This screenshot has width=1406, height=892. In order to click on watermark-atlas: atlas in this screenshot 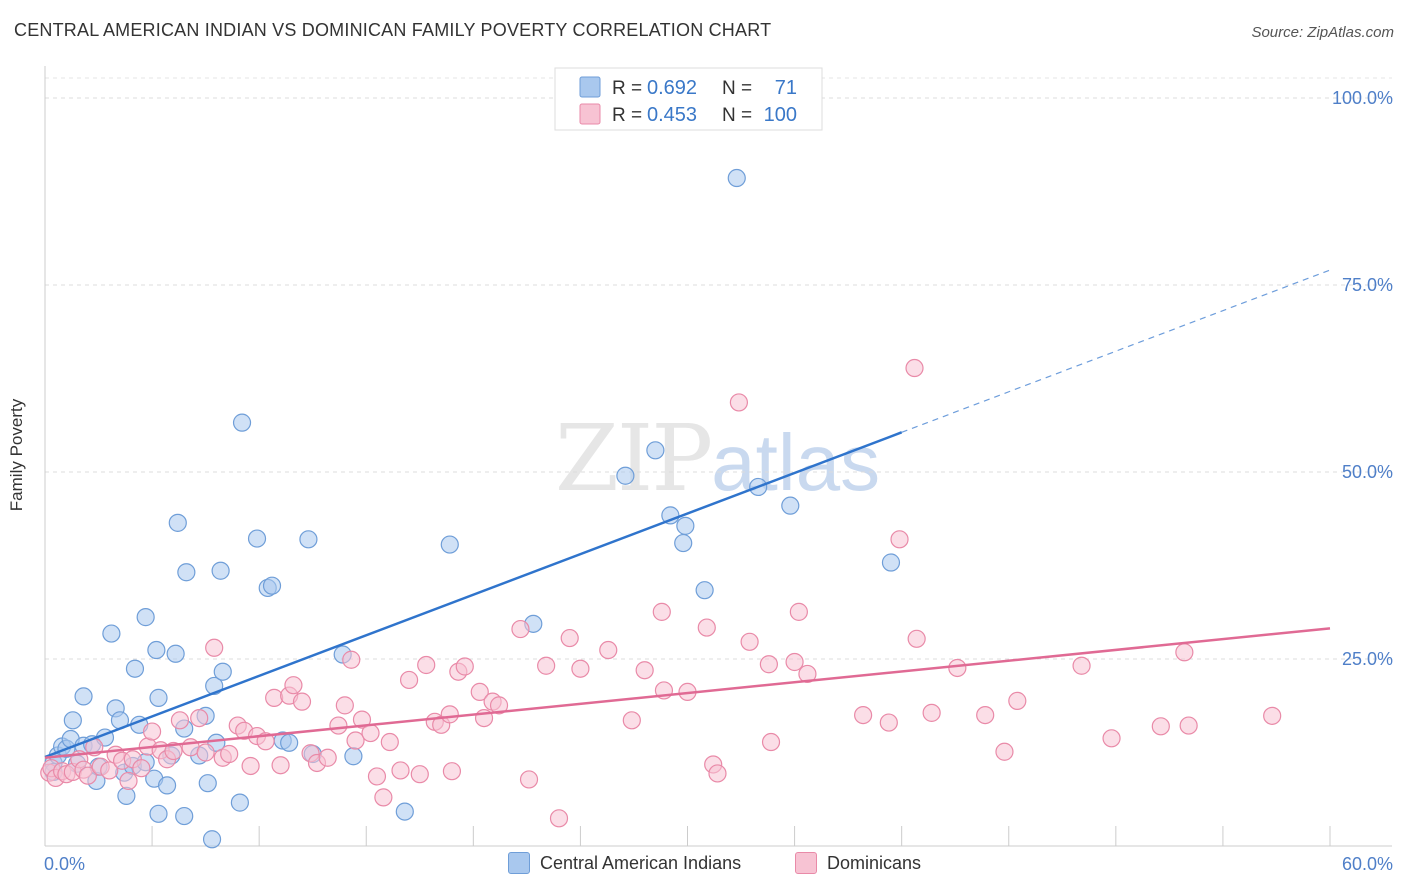, I will do `click(796, 462)`.